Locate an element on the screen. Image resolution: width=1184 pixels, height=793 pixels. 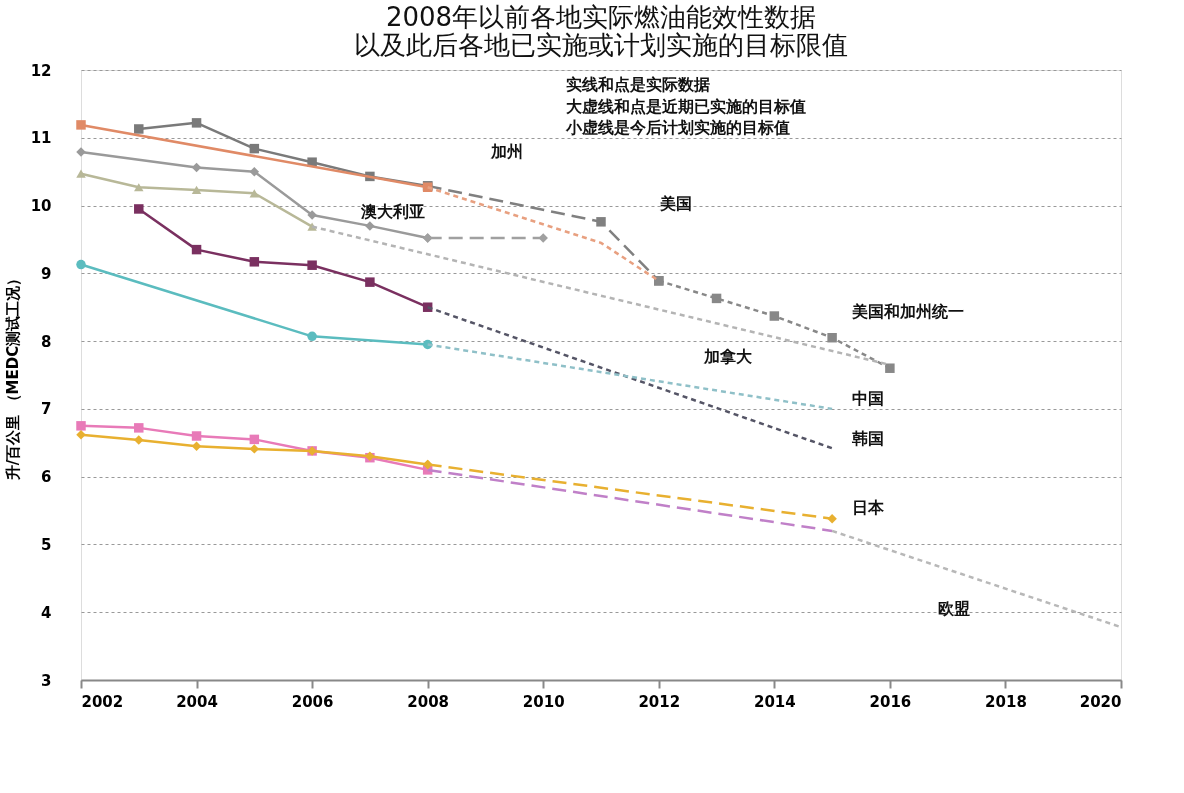
annotation: 实线和点是实际数据 is located at coordinates (637, 84).